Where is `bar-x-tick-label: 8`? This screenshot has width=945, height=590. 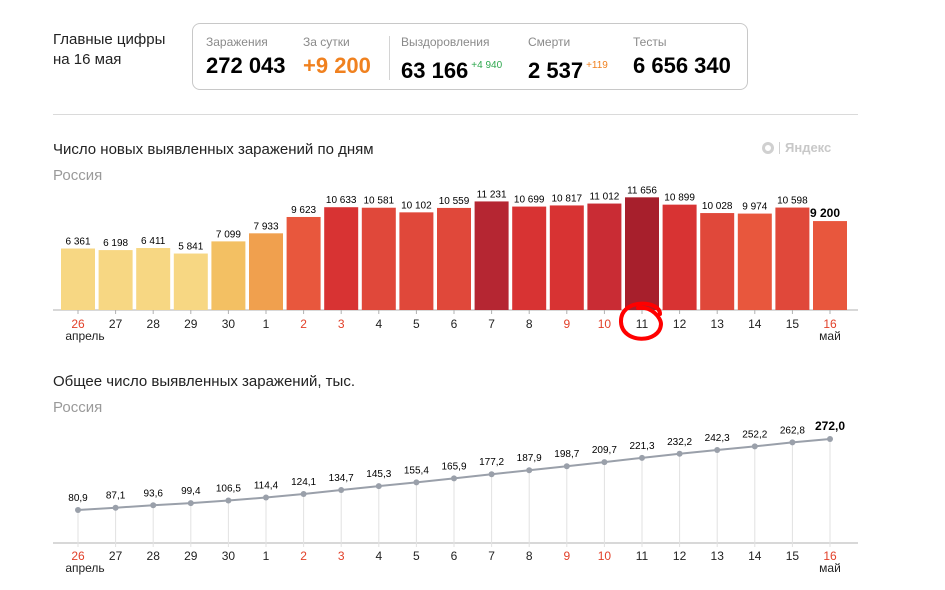
bar-x-tick-label: 8 is located at coordinates (529, 324).